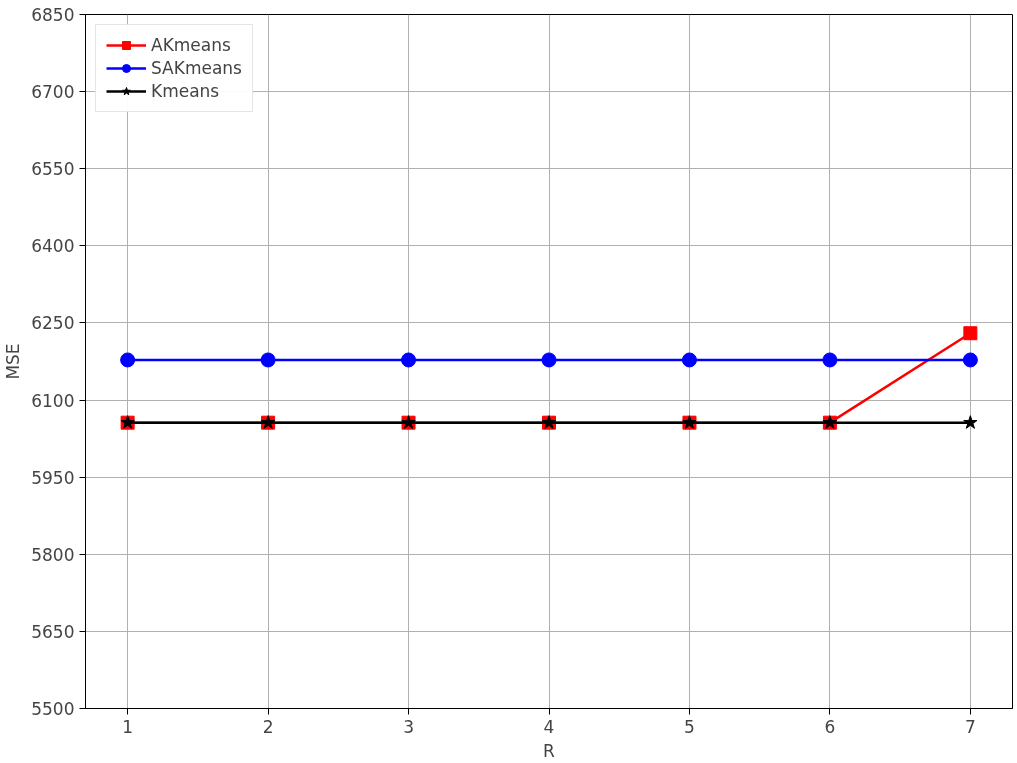 The height and width of the screenshot is (763, 1017). Describe the element at coordinates (268, 726) in the screenshot. I see `x-tick-label: 2` at that location.